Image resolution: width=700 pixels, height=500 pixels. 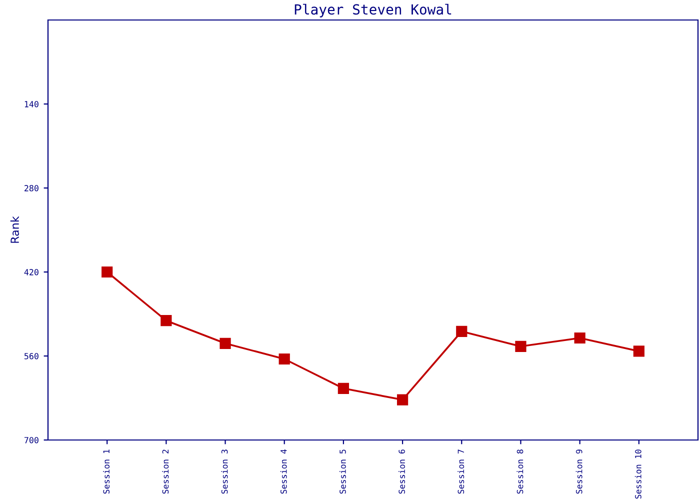 I want to click on x-tick-label: Session 2, so click(x=165, y=472).